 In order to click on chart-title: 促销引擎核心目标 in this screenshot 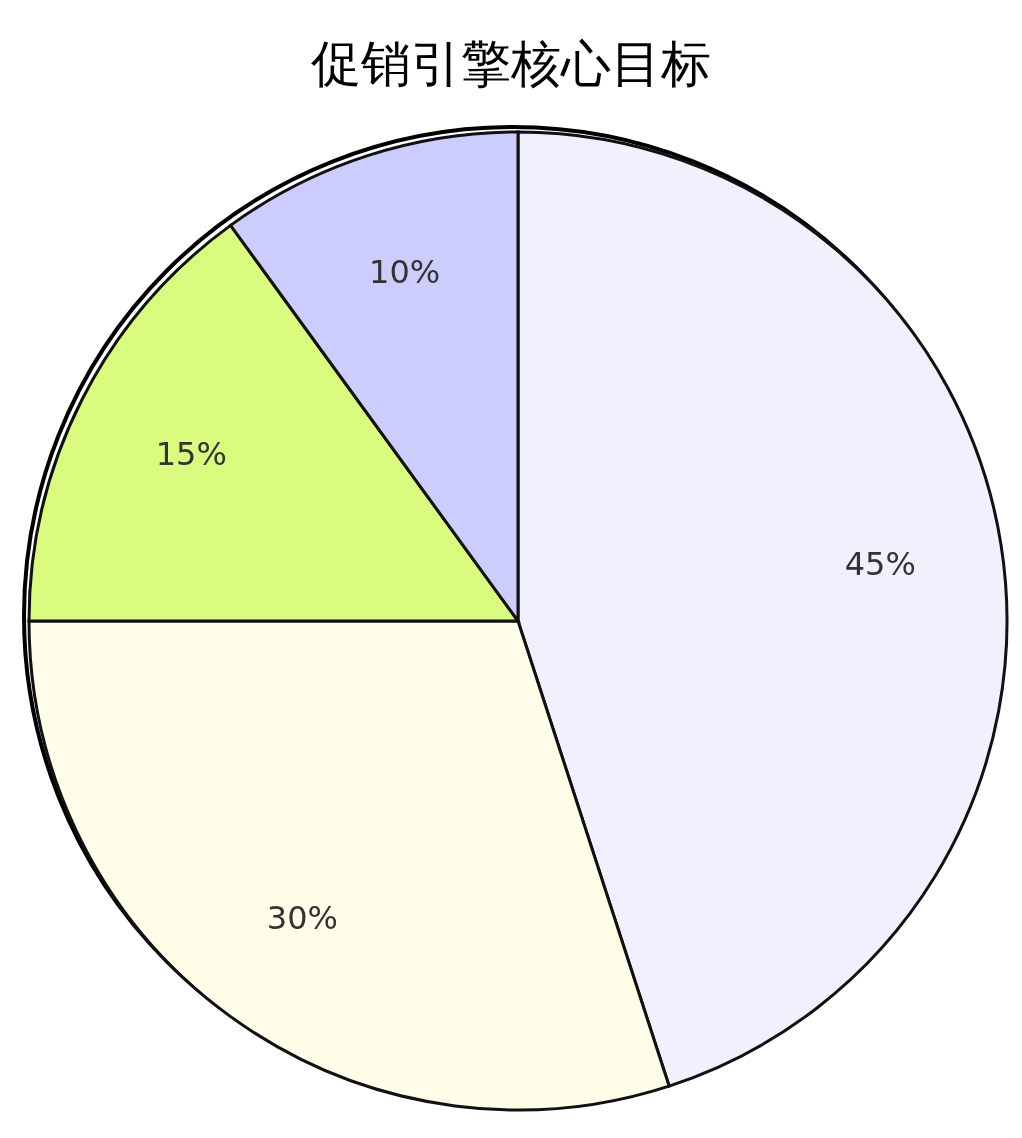, I will do `click(511, 64)`.